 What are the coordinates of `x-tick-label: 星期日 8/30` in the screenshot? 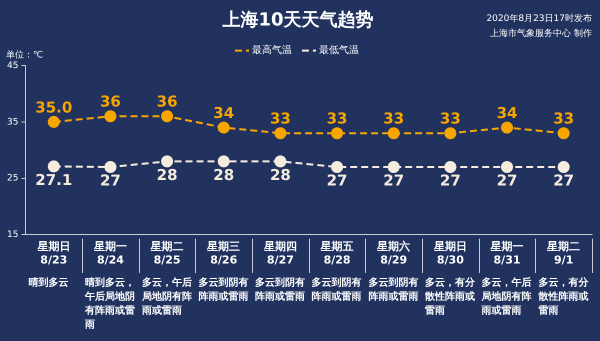 It's located at (449, 253).